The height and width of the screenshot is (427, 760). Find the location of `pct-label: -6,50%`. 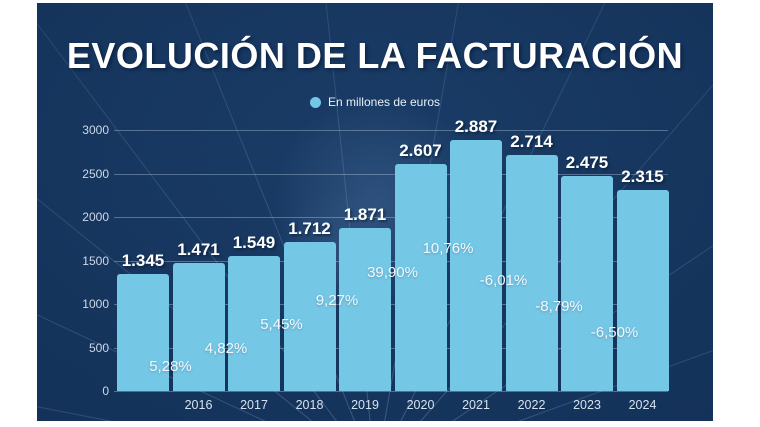

pct-label: -6,50% is located at coordinates (614, 332).